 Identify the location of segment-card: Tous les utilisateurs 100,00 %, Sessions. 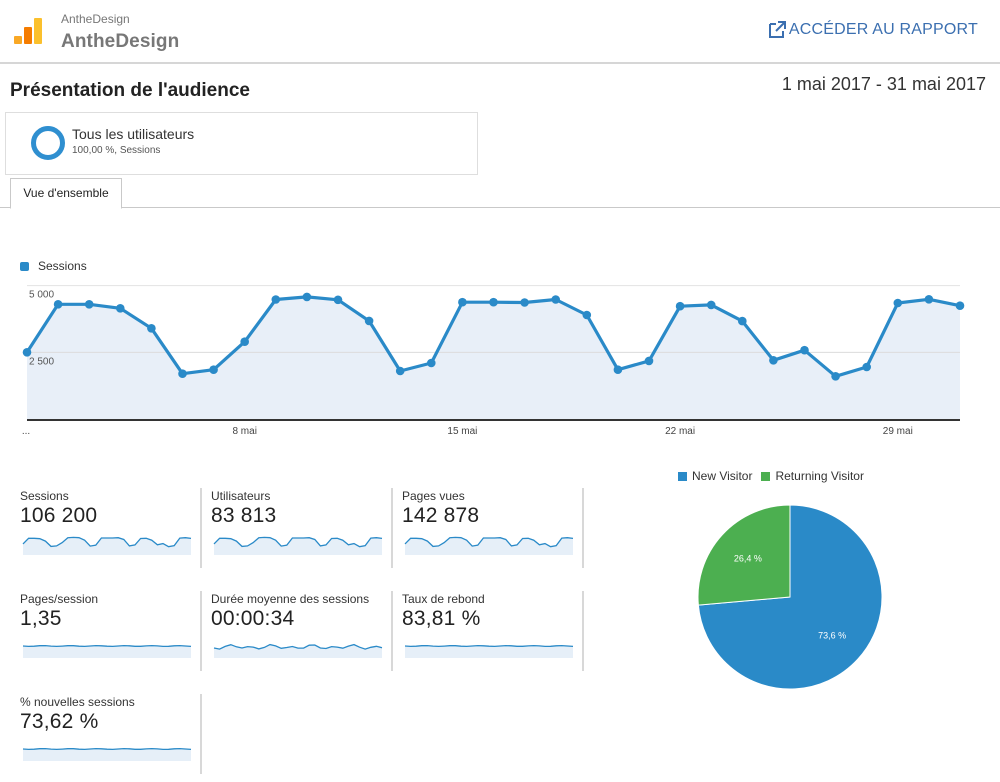
(241, 143).